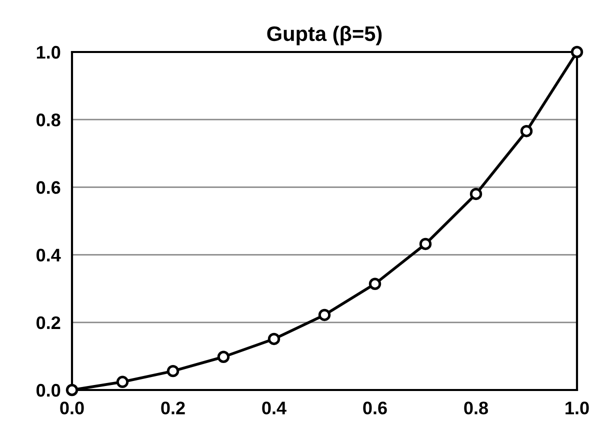 This screenshot has height=441, width=607. I want to click on y-tick-label: 0.2, so click(48, 323).